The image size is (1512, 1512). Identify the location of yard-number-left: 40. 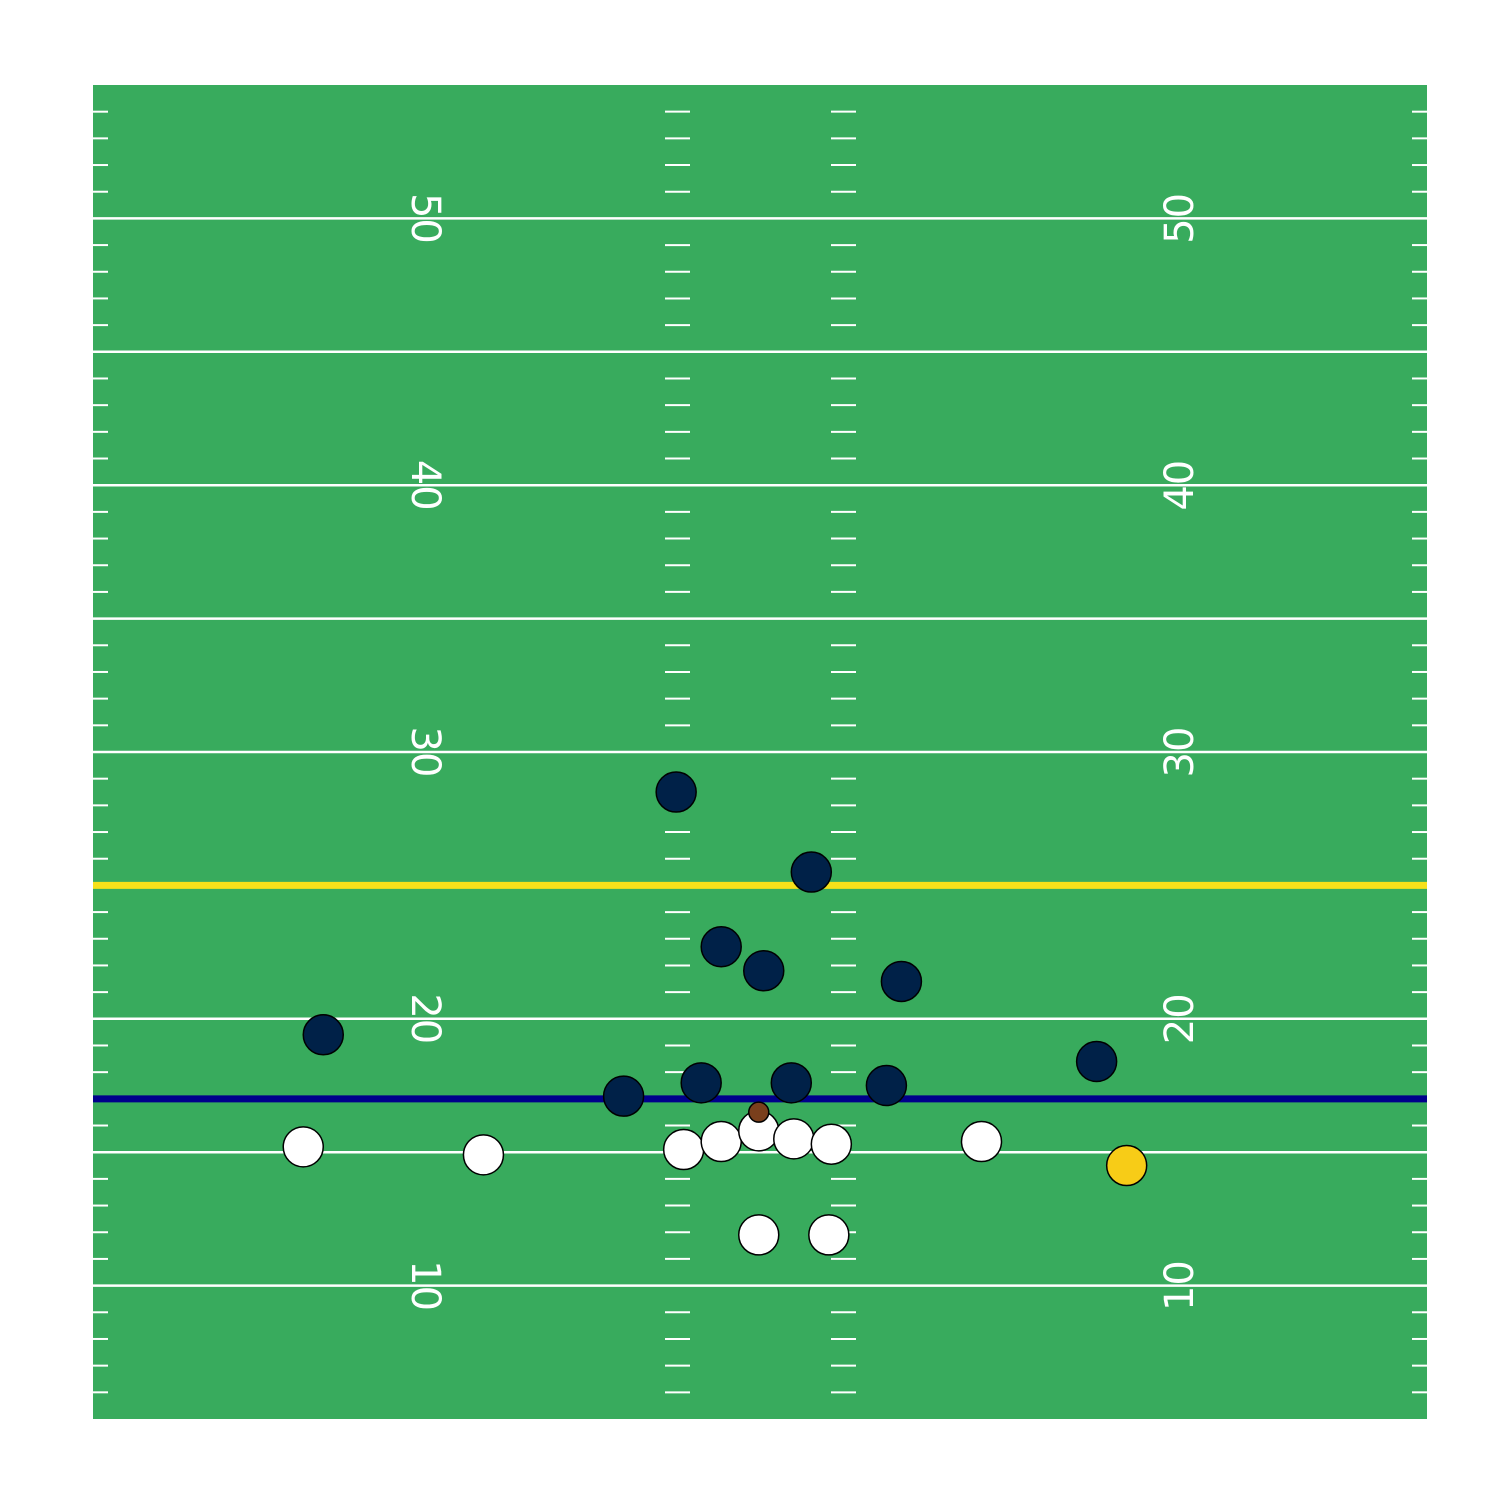
(425, 485).